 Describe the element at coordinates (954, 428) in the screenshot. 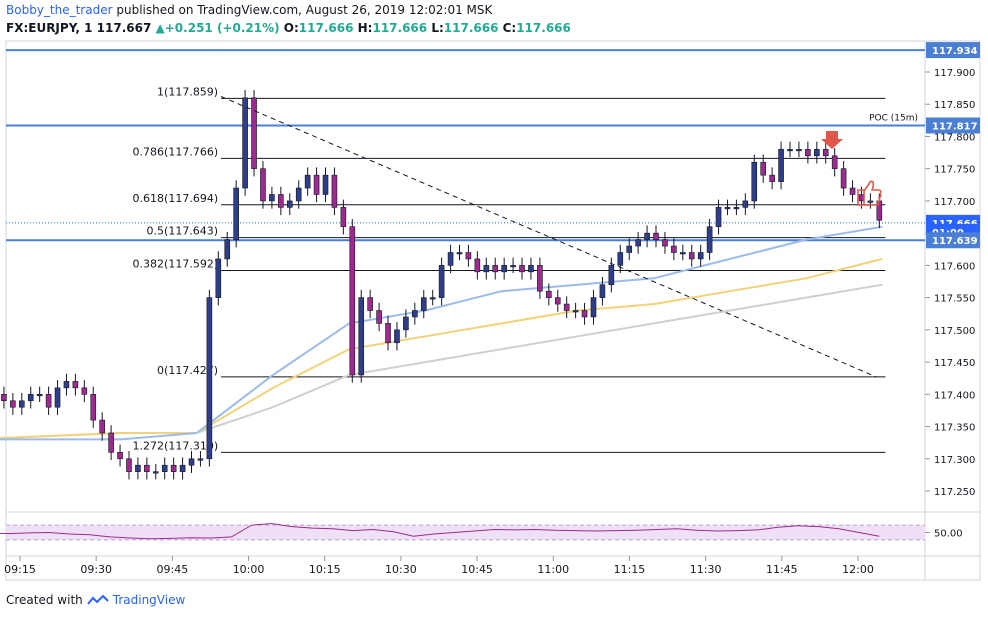

I see `price-tick-label: 117.350` at that location.